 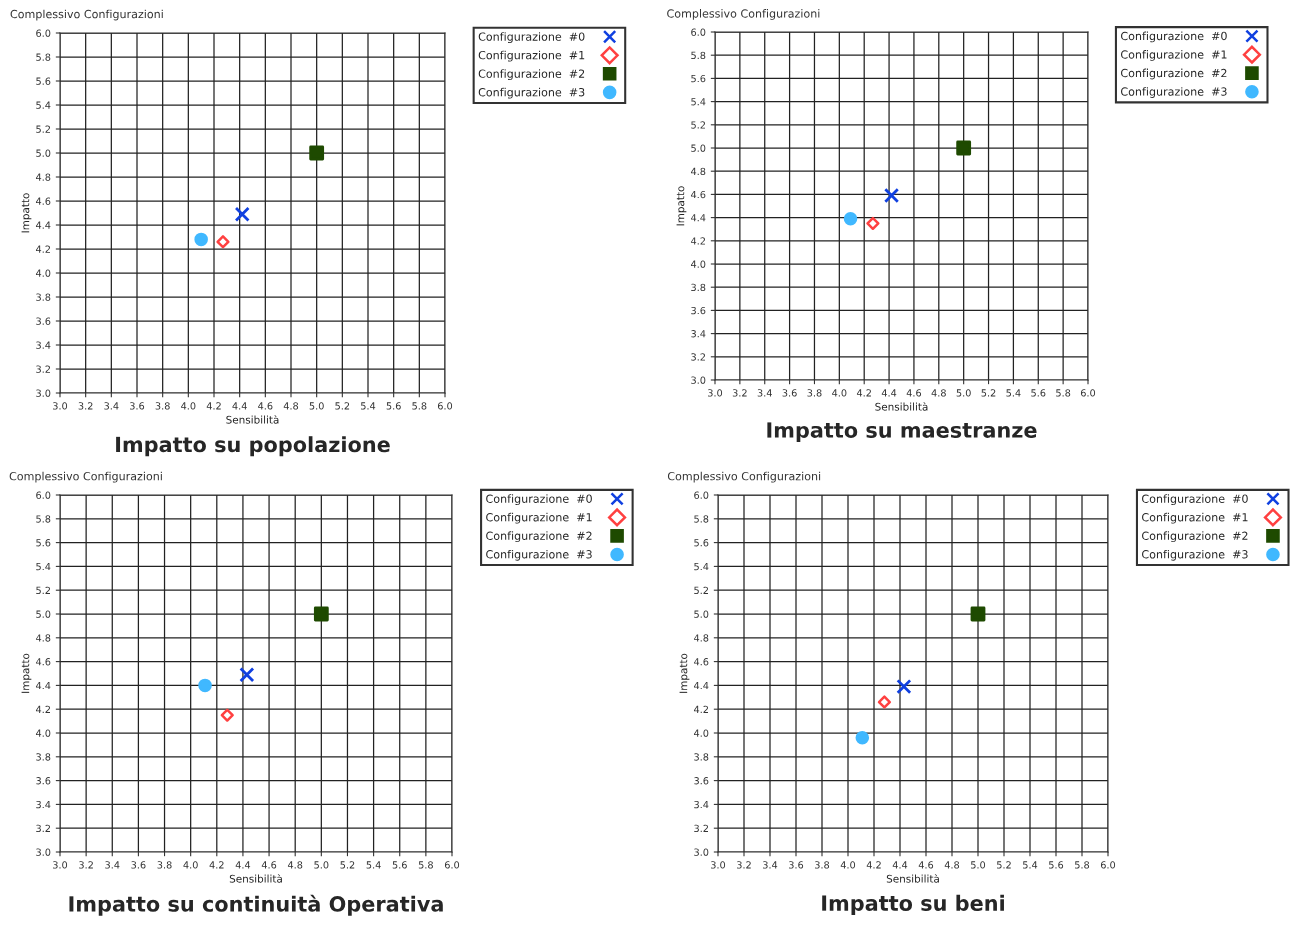 What do you see at coordinates (43, 225) in the screenshot?
I see `y-tick-label: 4.4` at bounding box center [43, 225].